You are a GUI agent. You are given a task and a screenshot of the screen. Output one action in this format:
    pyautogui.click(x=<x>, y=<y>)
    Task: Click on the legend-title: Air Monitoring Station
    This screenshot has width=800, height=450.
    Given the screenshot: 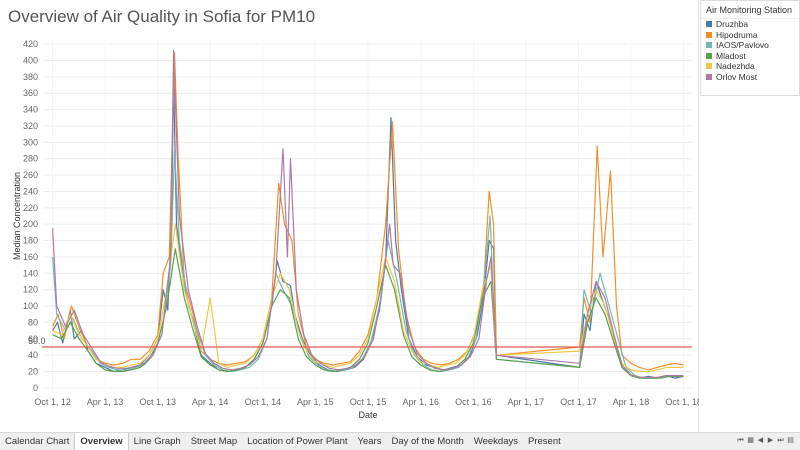 What is the action you would take?
    pyautogui.click(x=750, y=10)
    